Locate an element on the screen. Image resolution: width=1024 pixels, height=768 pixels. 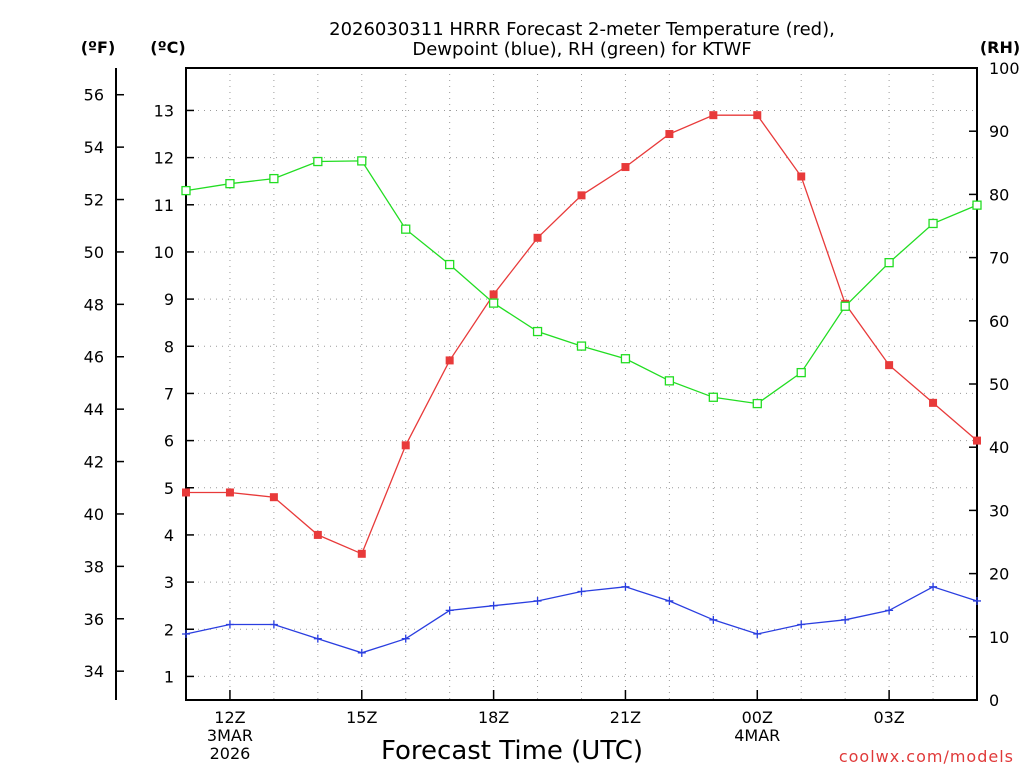
x-tick-label: 15Z is located at coordinates (361, 717).